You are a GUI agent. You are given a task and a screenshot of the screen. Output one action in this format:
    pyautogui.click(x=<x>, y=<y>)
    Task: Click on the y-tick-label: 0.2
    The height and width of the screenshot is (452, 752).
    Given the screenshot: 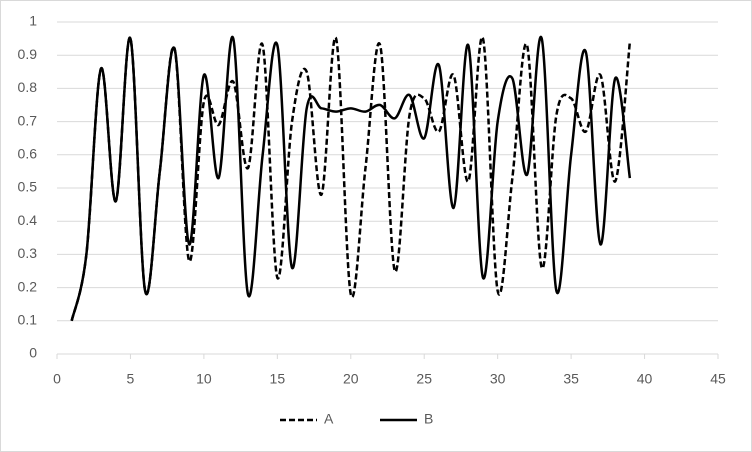 What is the action you would take?
    pyautogui.click(x=28, y=286)
    